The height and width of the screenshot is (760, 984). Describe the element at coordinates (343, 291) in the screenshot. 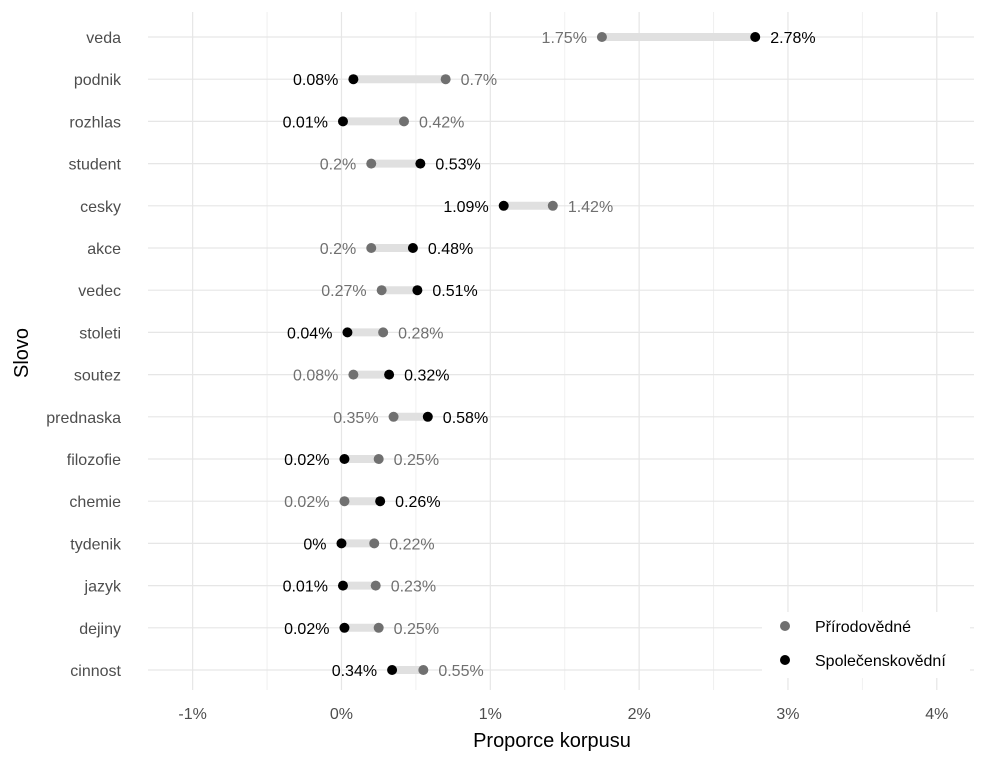

I see `label-prirodovedne-vedec: 0.27%` at that location.